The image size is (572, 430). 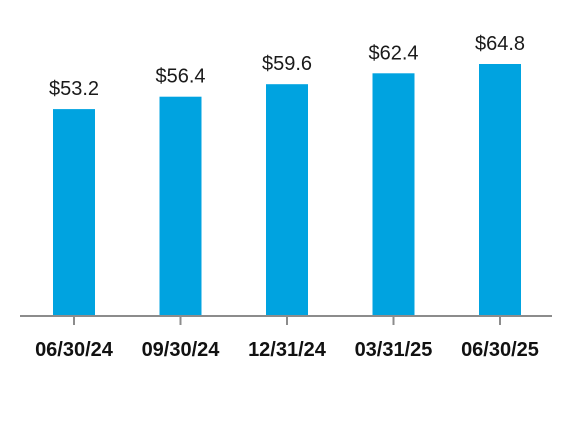 What do you see at coordinates (394, 350) in the screenshot?
I see `x-tick-label-03-31-25: 03/31/25` at bounding box center [394, 350].